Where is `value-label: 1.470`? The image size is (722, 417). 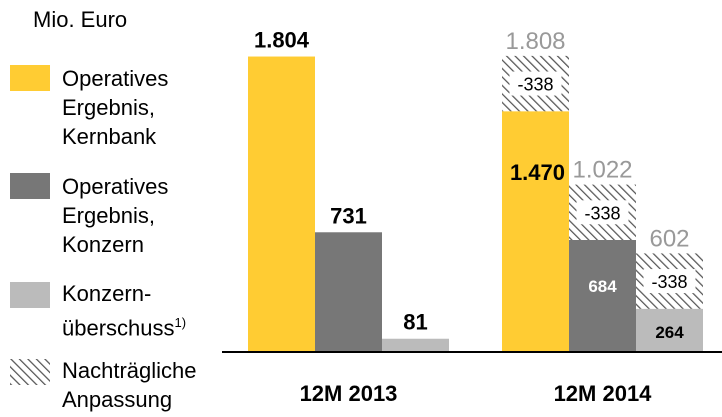
value-label: 1.470 is located at coordinates (537, 172).